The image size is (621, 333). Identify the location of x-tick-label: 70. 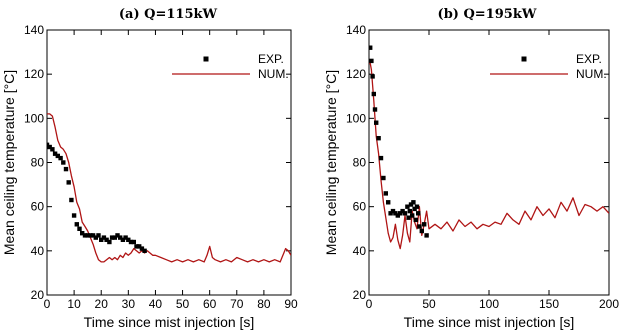
(237, 304).